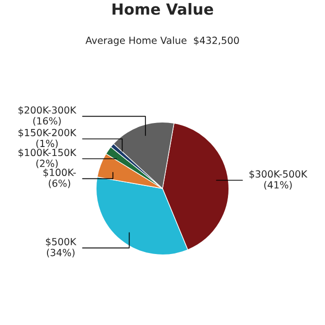  What do you see at coordinates (279, 174) in the screenshot?
I see `slice-label: $300K-500K` at bounding box center [279, 174].